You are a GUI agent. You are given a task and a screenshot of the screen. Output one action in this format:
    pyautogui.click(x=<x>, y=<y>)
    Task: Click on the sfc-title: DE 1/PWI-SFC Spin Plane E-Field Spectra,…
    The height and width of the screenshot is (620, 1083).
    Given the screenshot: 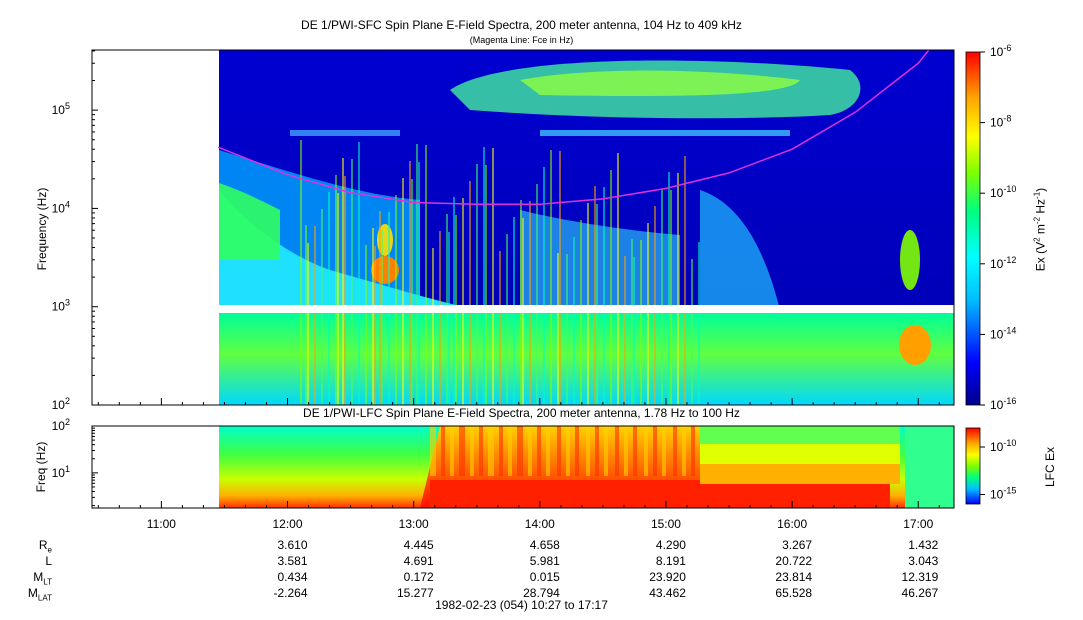 What is the action you would take?
    pyautogui.click(x=521, y=25)
    